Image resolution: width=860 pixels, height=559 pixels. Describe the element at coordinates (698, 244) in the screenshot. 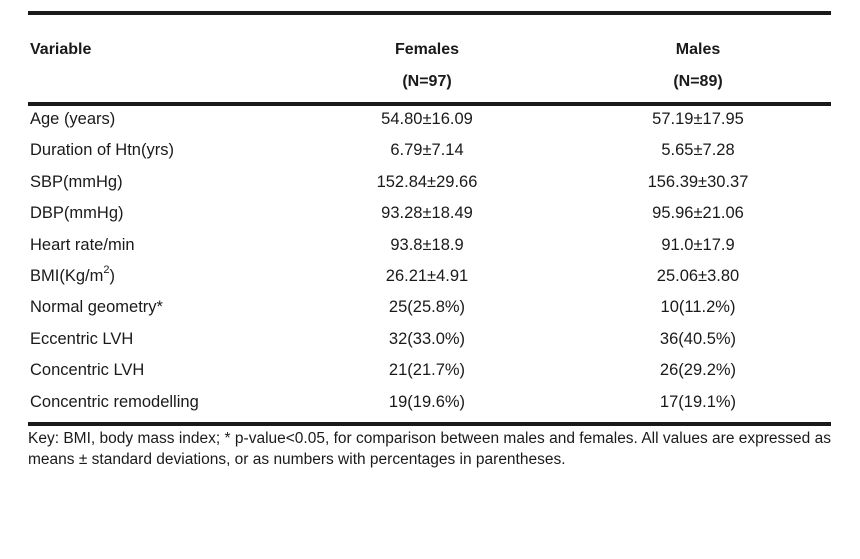

I see `row-males-value: 91.0±17.9` at that location.